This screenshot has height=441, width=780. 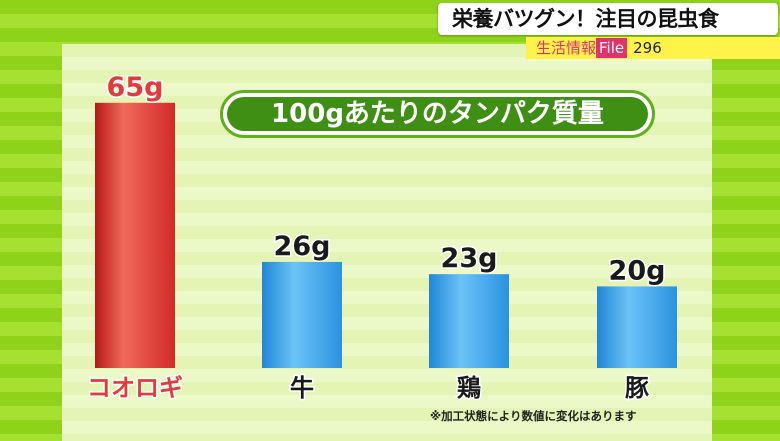 What do you see at coordinates (533, 416) in the screenshot?
I see `footnote: ※加工状態により数値に変化はあります` at bounding box center [533, 416].